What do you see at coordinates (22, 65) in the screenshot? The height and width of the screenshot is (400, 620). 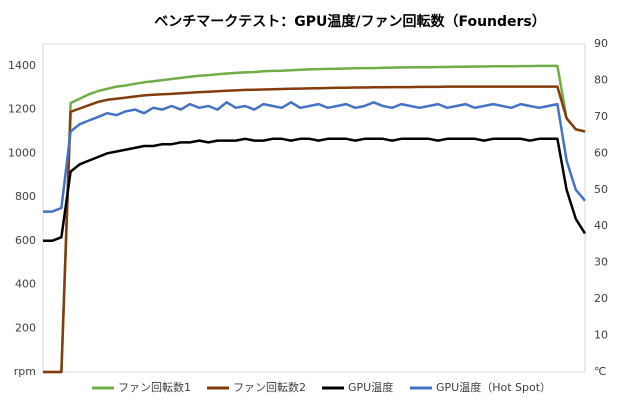 I see `y-tick-label: 1400` at bounding box center [22, 65].